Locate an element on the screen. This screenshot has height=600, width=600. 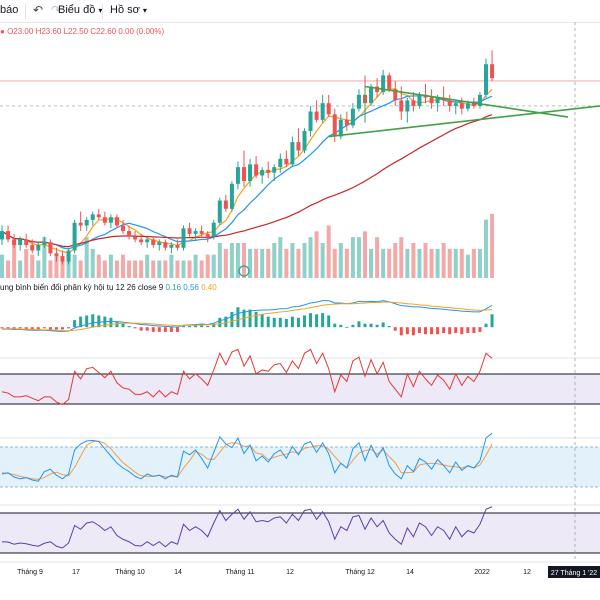
profile-menu-button: Hồ sơ ▾ is located at coordinates (128, 10).